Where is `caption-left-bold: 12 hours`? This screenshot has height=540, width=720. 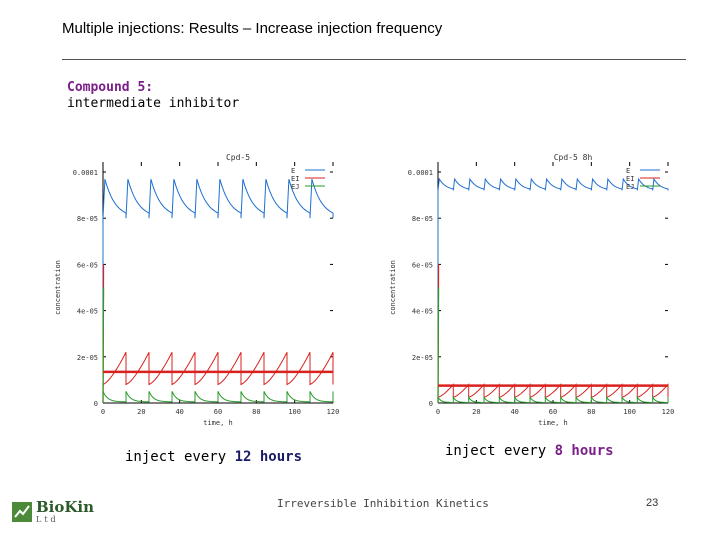
caption-left-bold: 12 hours is located at coordinates (268, 457).